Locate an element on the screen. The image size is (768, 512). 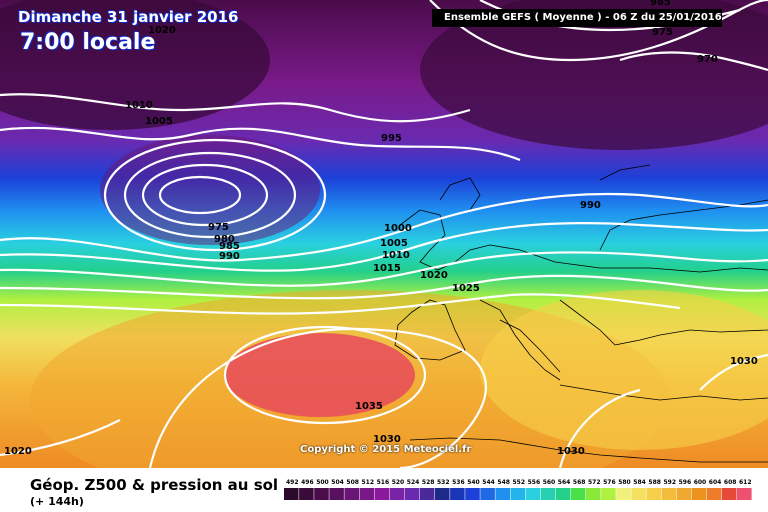
forecast-time: 7:00 locale is located at coordinates (88, 42).